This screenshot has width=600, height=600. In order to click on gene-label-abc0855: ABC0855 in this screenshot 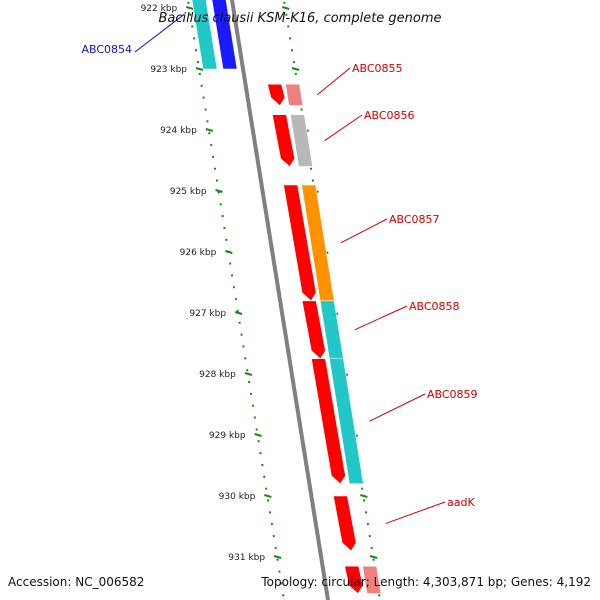, I will do `click(377, 68)`.